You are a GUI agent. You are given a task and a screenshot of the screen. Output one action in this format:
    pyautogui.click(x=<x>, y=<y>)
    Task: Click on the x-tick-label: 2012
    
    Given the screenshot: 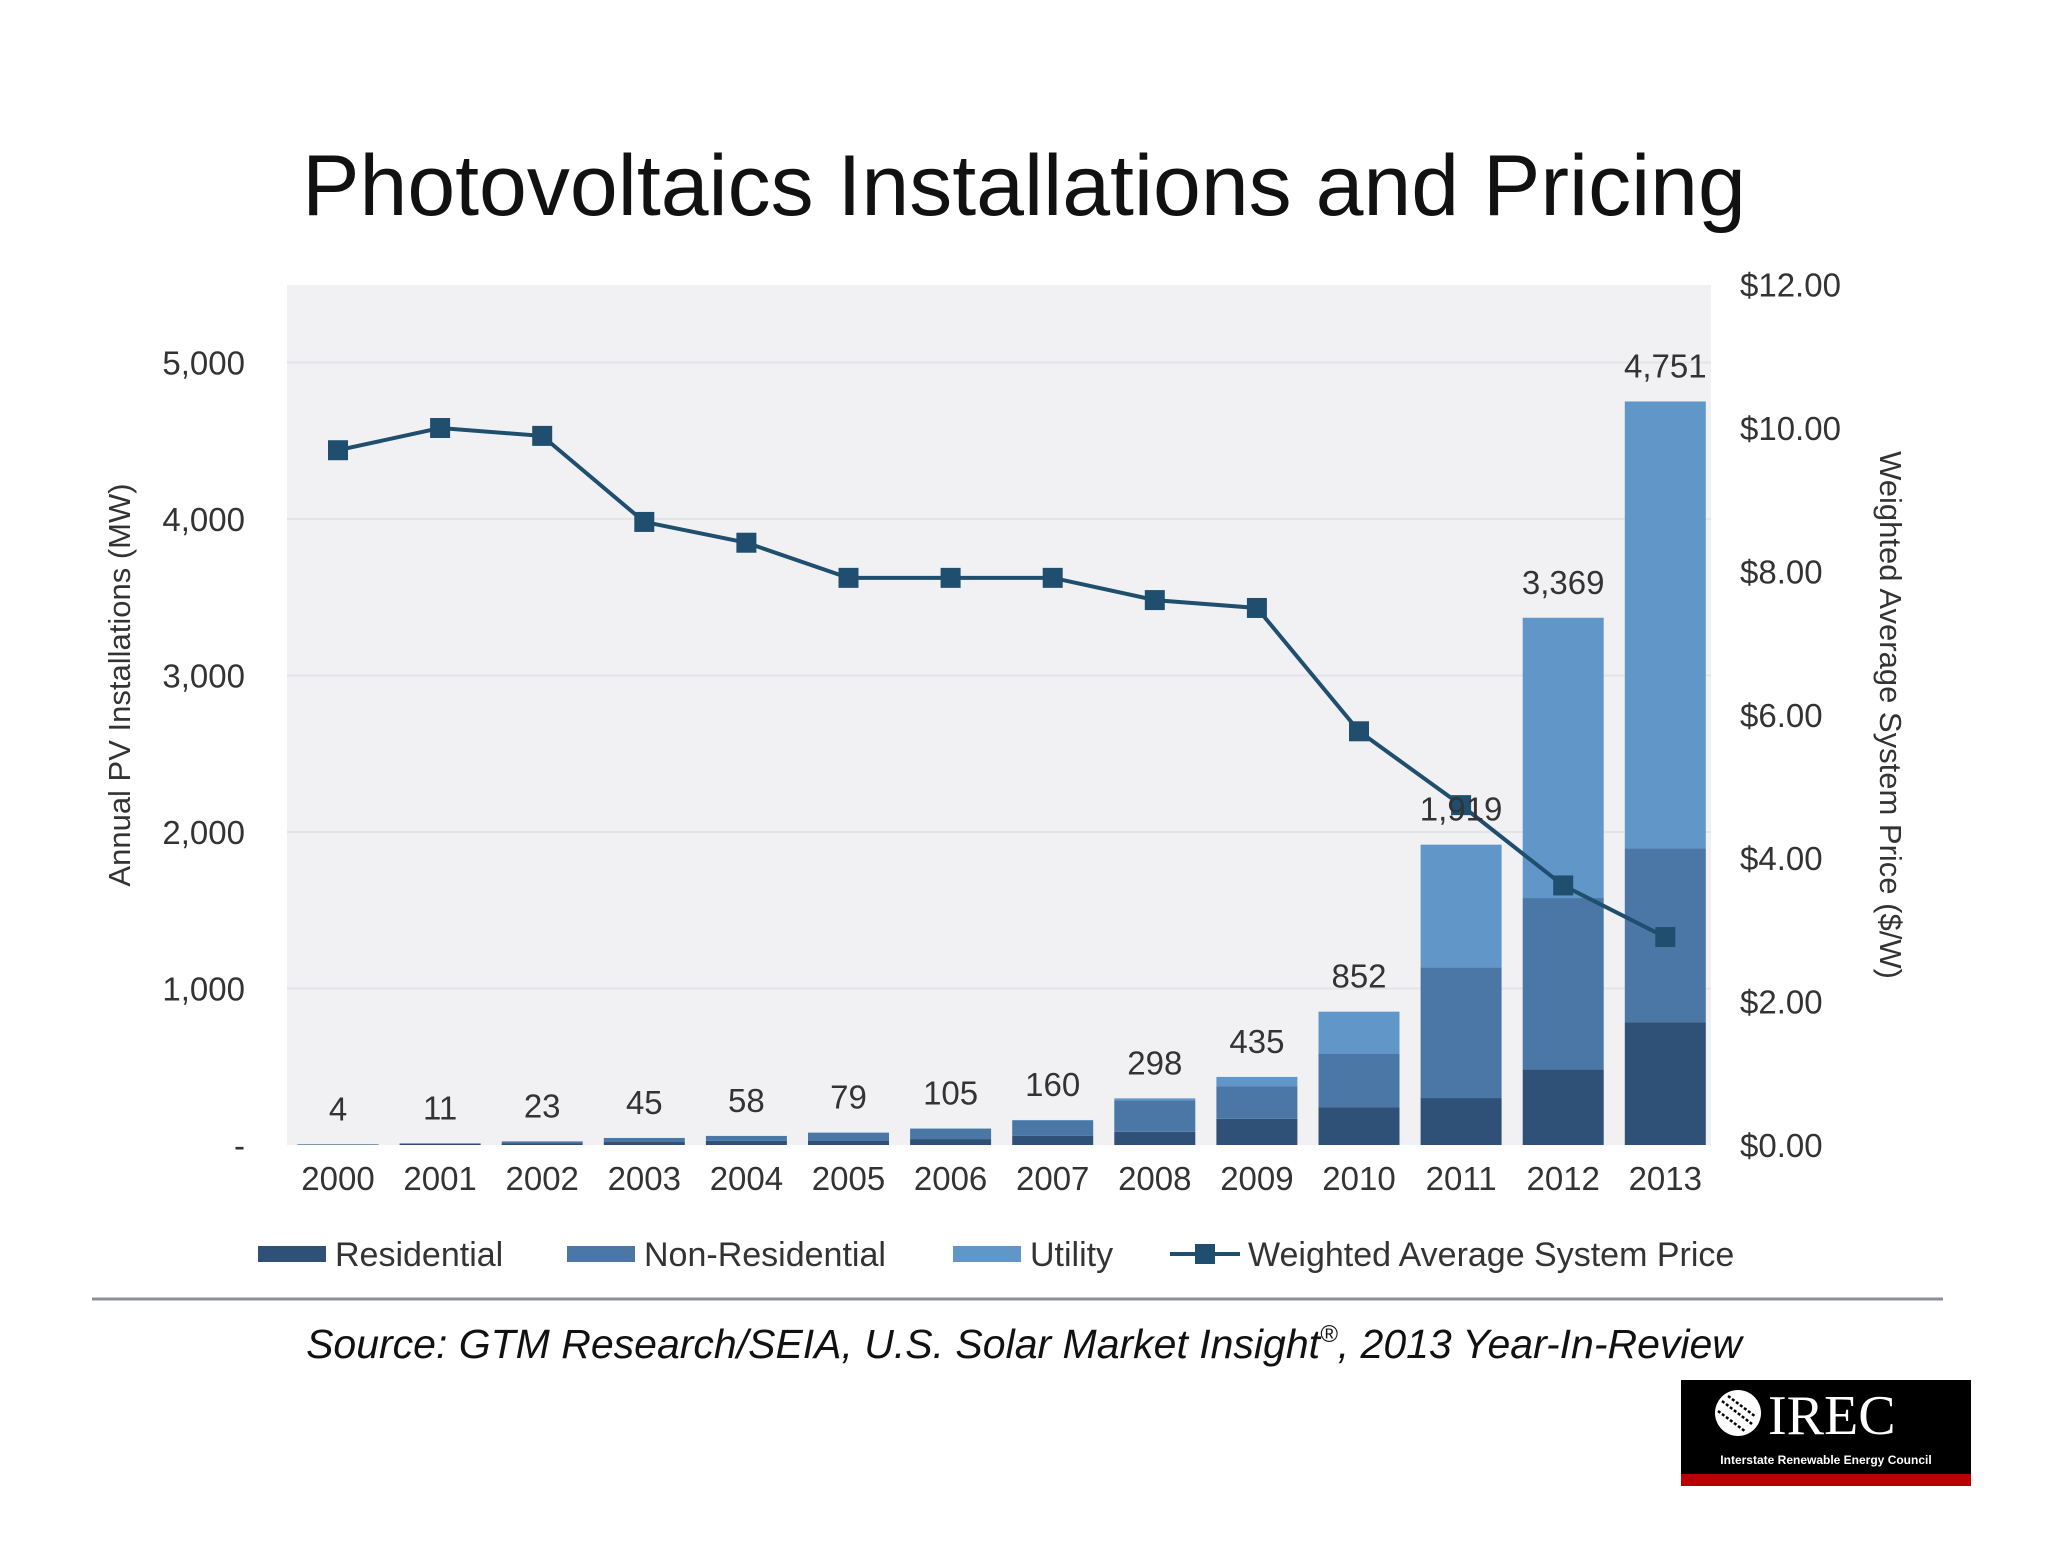 What is the action you would take?
    pyautogui.click(x=1562, y=1178)
    